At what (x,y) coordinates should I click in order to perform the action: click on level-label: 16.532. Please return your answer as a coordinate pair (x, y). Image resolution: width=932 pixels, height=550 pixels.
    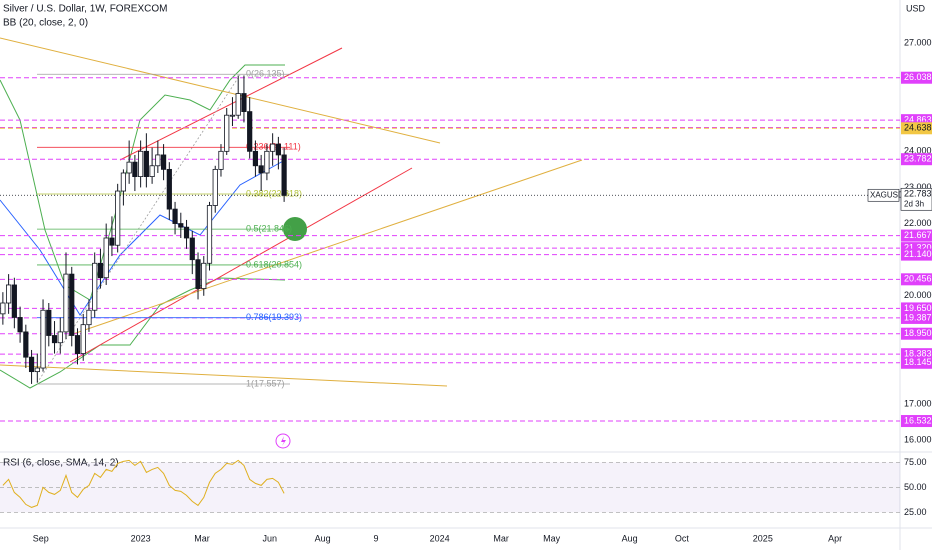
    Looking at the image, I should click on (918, 420).